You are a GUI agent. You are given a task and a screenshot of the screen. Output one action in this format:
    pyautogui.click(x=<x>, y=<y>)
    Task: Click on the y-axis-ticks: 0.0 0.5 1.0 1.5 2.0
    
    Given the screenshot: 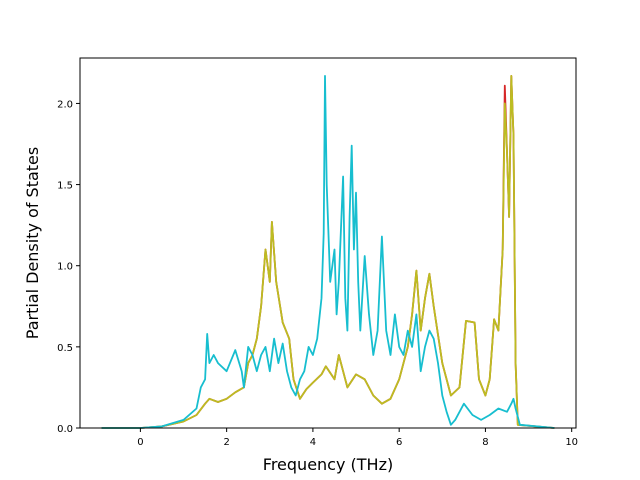 What is the action you would take?
    pyautogui.click(x=68, y=267)
    